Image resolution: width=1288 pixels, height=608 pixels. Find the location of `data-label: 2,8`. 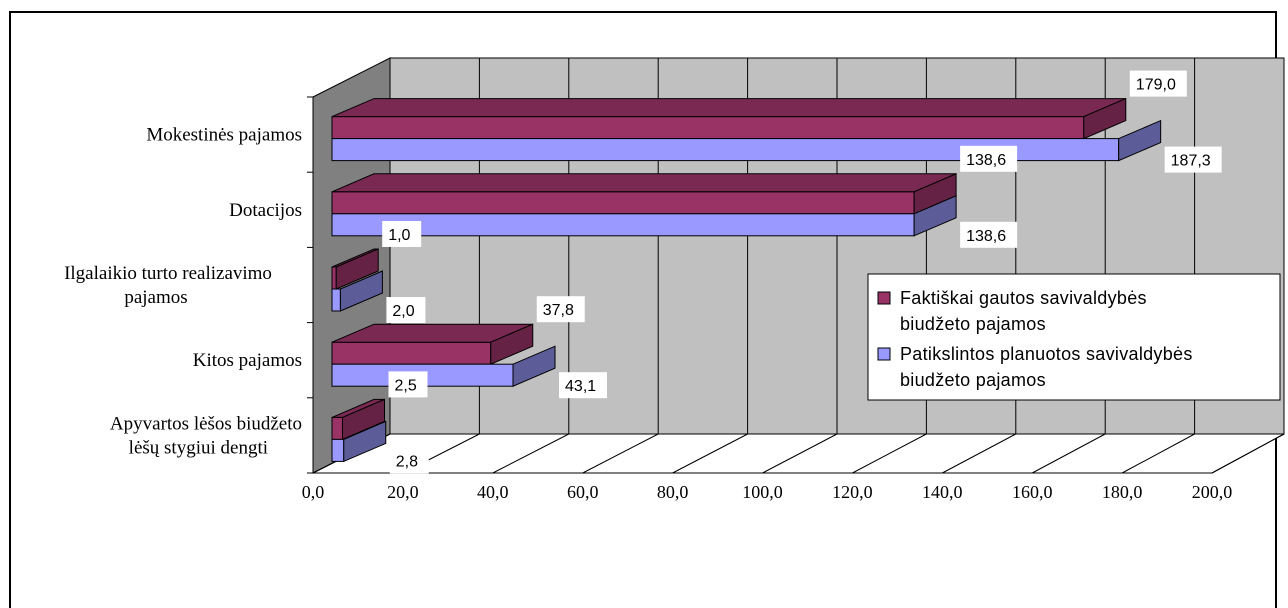

data-label: 2,8 is located at coordinates (407, 461).